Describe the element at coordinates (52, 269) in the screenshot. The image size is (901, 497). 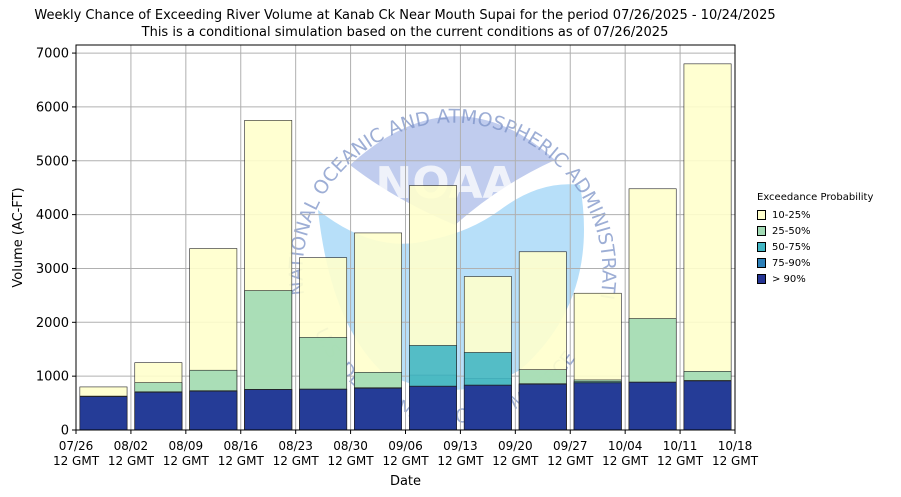
I see `y-tick-label-3: 3000` at that location.